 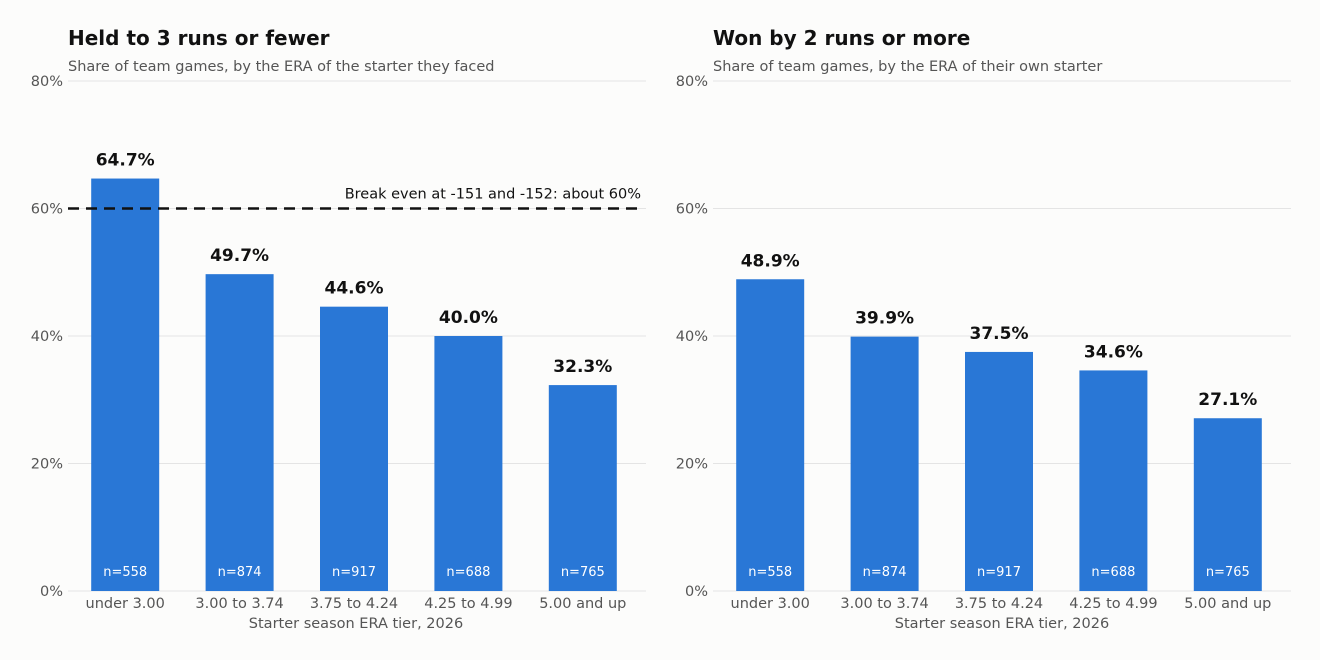 I want to click on right-y-tick-label: 80%, so click(x=692, y=82).